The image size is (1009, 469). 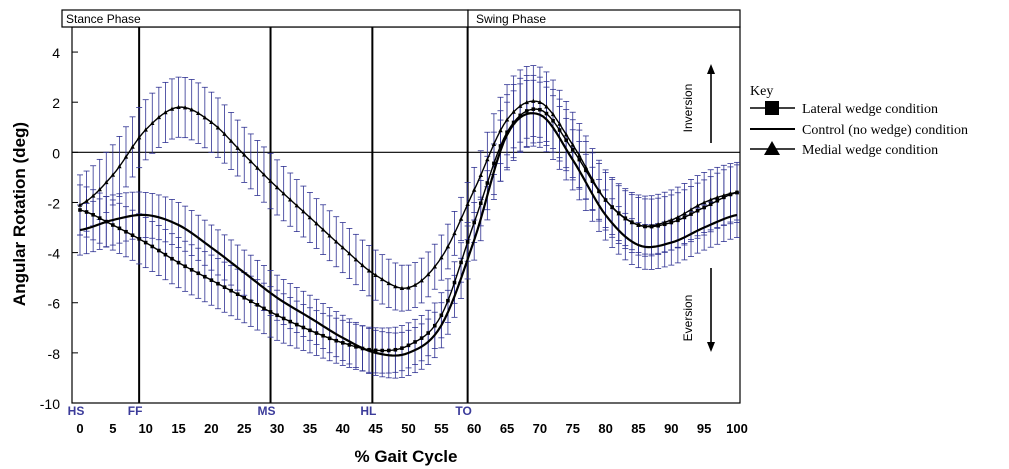 I want to click on x-tick-label: 80, so click(x=605, y=428).